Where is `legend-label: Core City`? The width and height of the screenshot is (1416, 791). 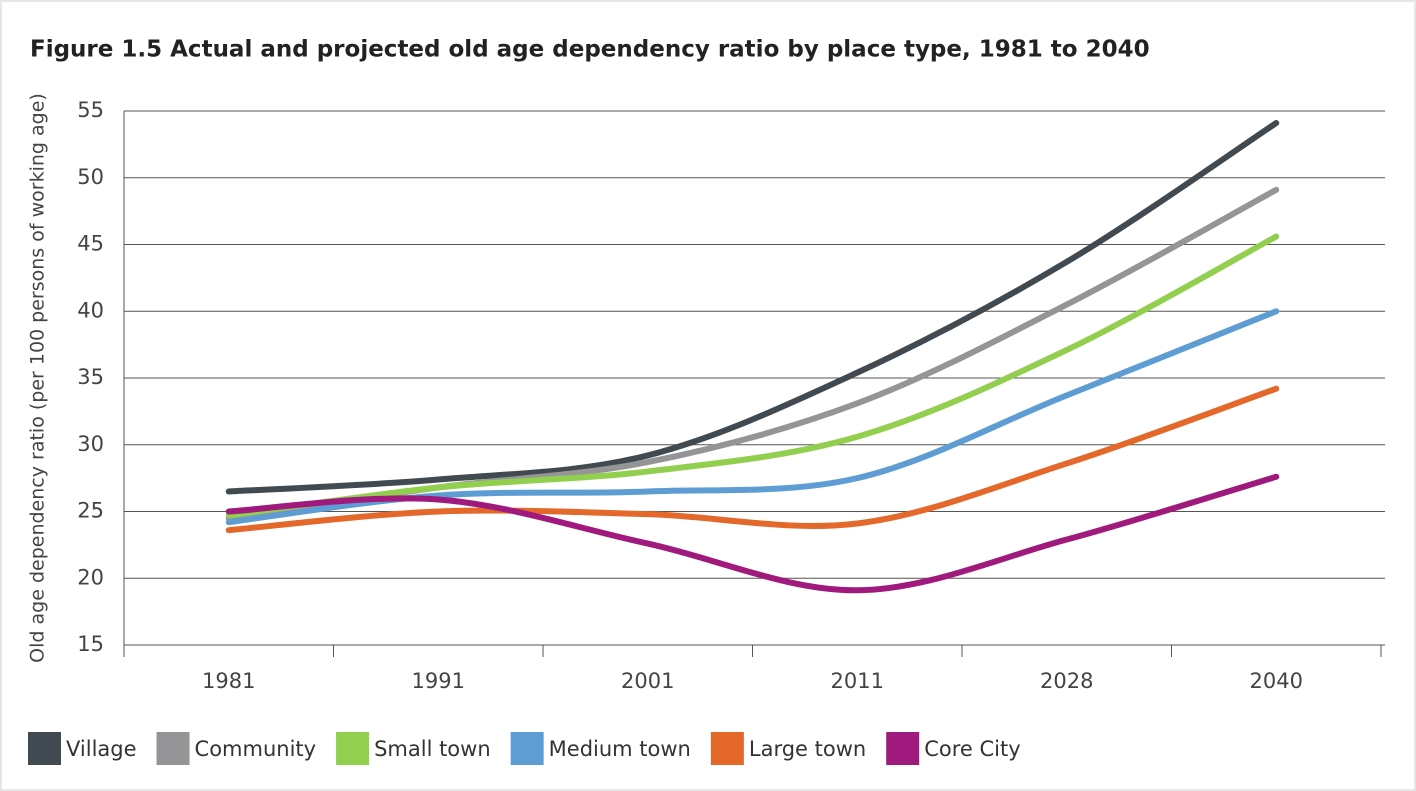 legend-label: Core City is located at coordinates (972, 749).